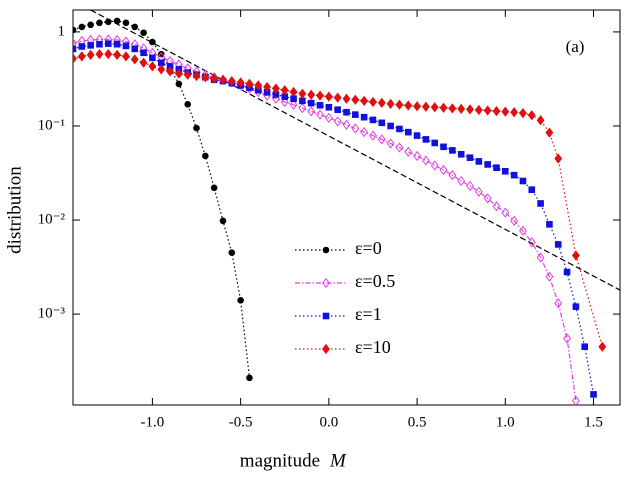 The width and height of the screenshot is (626, 483). What do you see at coordinates (280, 460) in the screenshot?
I see `x-axis-label: magnitude` at bounding box center [280, 460].